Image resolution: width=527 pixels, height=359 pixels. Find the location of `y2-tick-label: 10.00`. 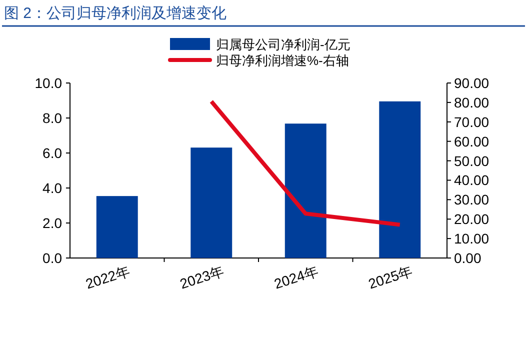

y2-tick-label: 10.00 is located at coordinates (472, 238).